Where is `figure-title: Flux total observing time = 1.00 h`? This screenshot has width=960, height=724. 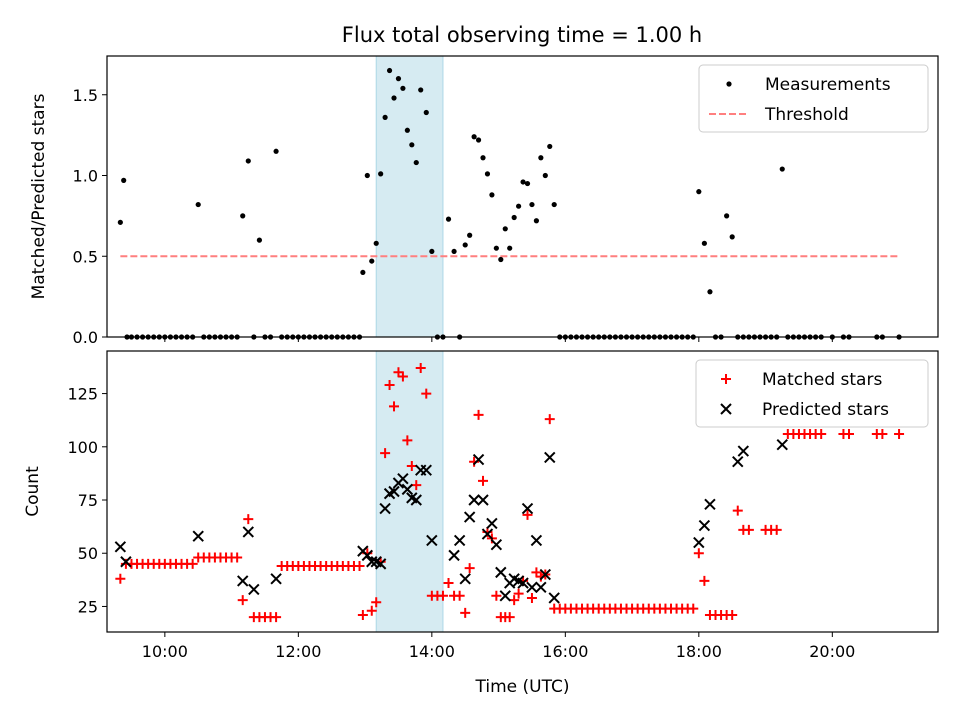 figure-title: Flux total observing time = 1.00 h is located at coordinates (522, 35).